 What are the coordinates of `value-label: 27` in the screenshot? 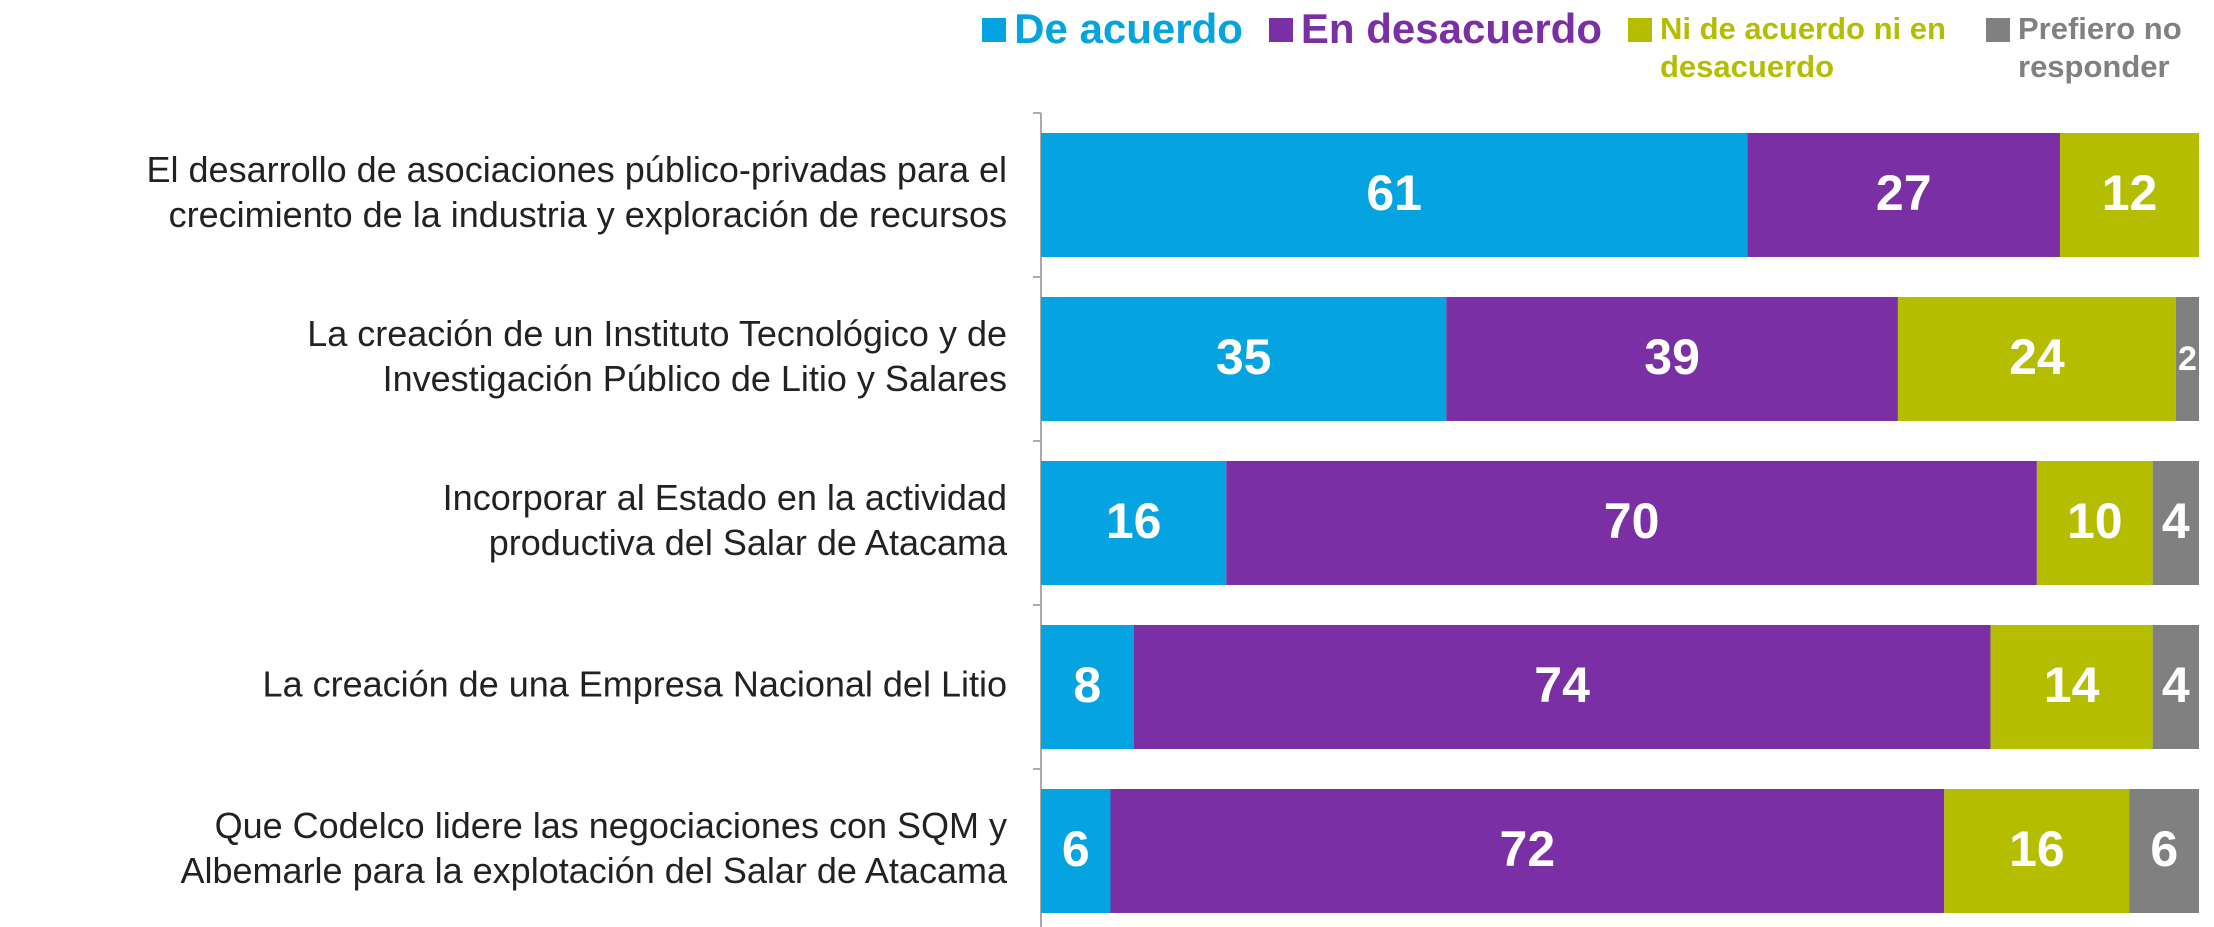 It's located at (1904, 193).